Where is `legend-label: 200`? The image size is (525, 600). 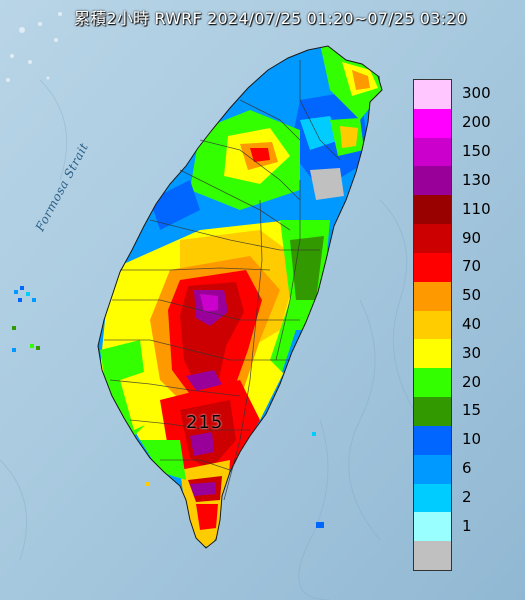
legend-label: 200 is located at coordinates (476, 122).